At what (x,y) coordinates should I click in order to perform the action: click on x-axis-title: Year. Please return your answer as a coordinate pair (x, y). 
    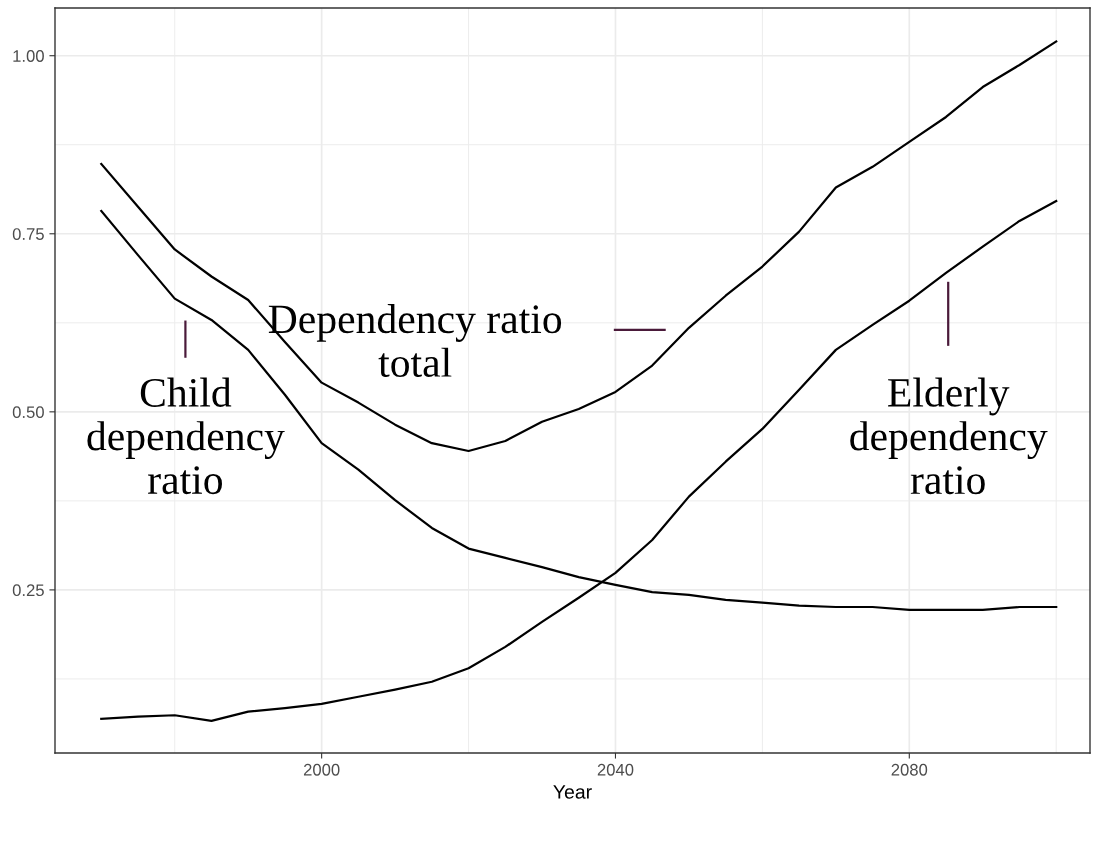
    Looking at the image, I should click on (572, 792).